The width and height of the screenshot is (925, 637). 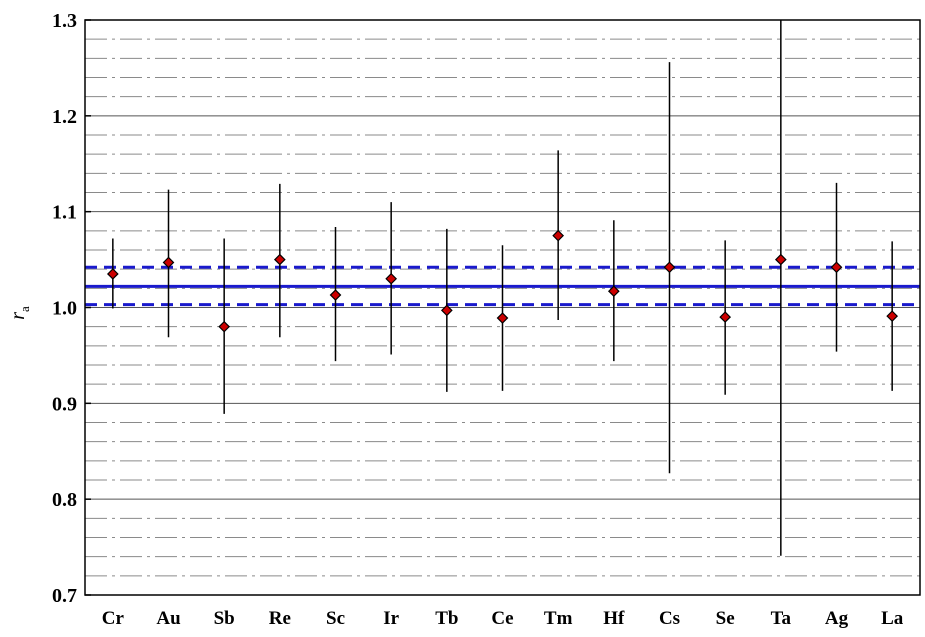 What do you see at coordinates (558, 618) in the screenshot?
I see `x-tick-label-tm: Tm` at bounding box center [558, 618].